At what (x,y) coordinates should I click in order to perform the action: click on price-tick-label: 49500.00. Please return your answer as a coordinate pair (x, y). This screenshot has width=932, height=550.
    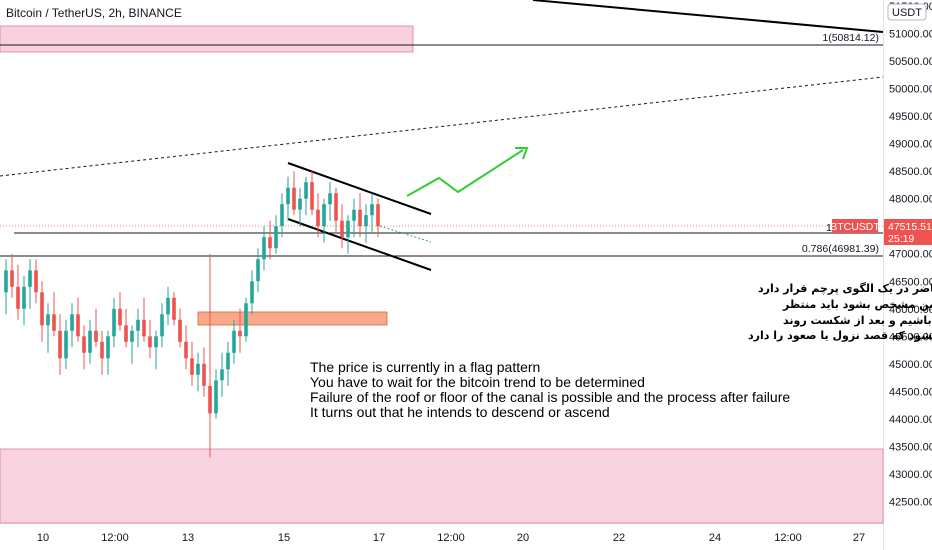
    Looking at the image, I should click on (910, 117).